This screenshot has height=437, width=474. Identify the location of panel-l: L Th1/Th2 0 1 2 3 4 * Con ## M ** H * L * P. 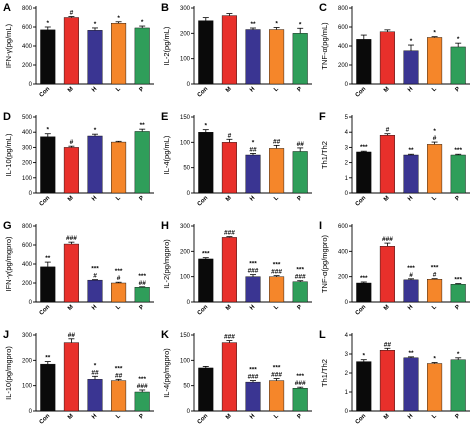
(394, 377).